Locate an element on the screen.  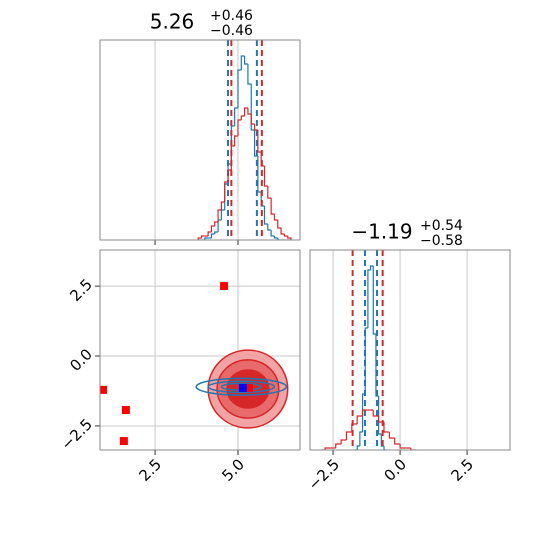
panel-title: 5.26 is located at coordinates (172, 22).